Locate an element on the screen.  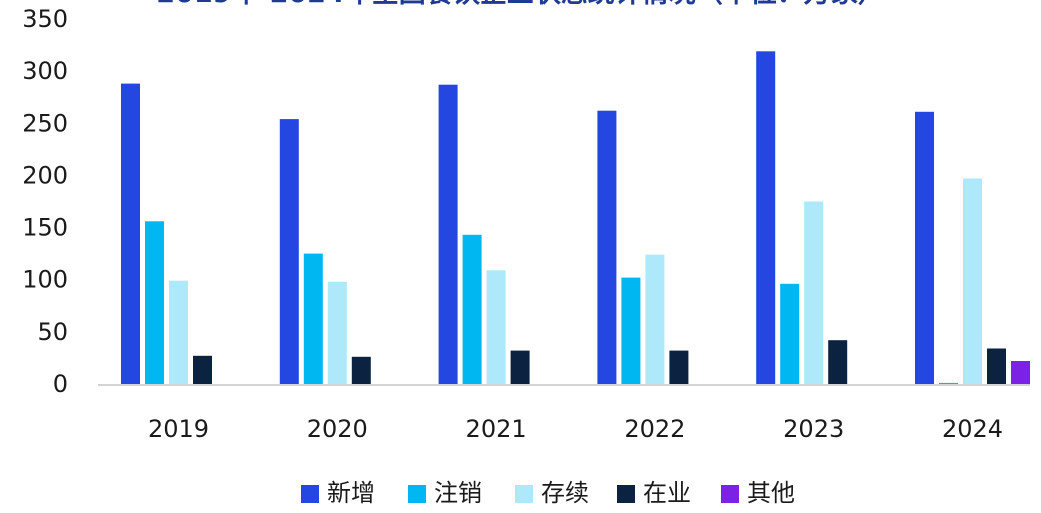
legend-item: 其他 is located at coordinates (758, 493).